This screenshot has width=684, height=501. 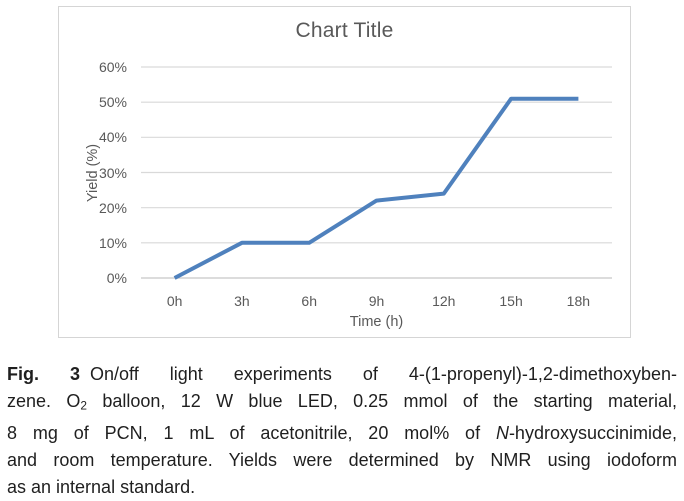 What do you see at coordinates (242, 301) in the screenshot?
I see `x-tick-label: 3h` at bounding box center [242, 301].